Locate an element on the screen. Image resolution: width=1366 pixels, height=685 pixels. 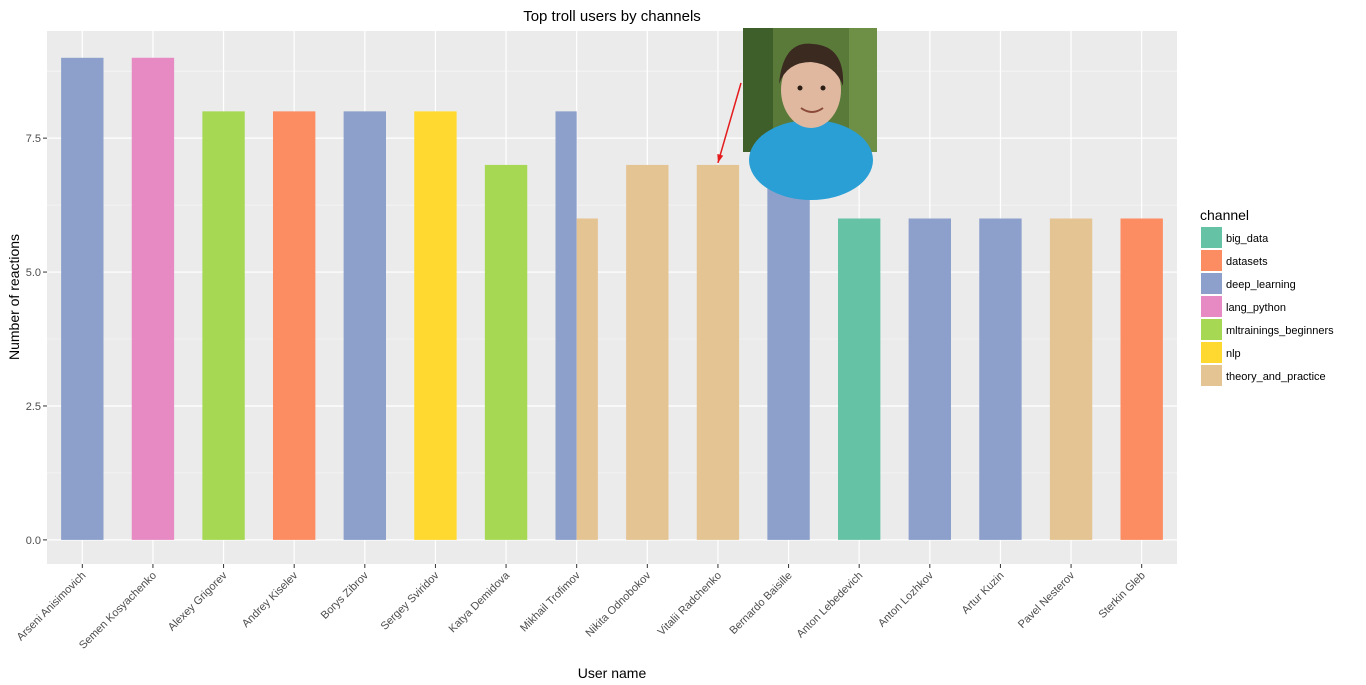
bar-anton-lebedevich-big-data is located at coordinates (859, 379).